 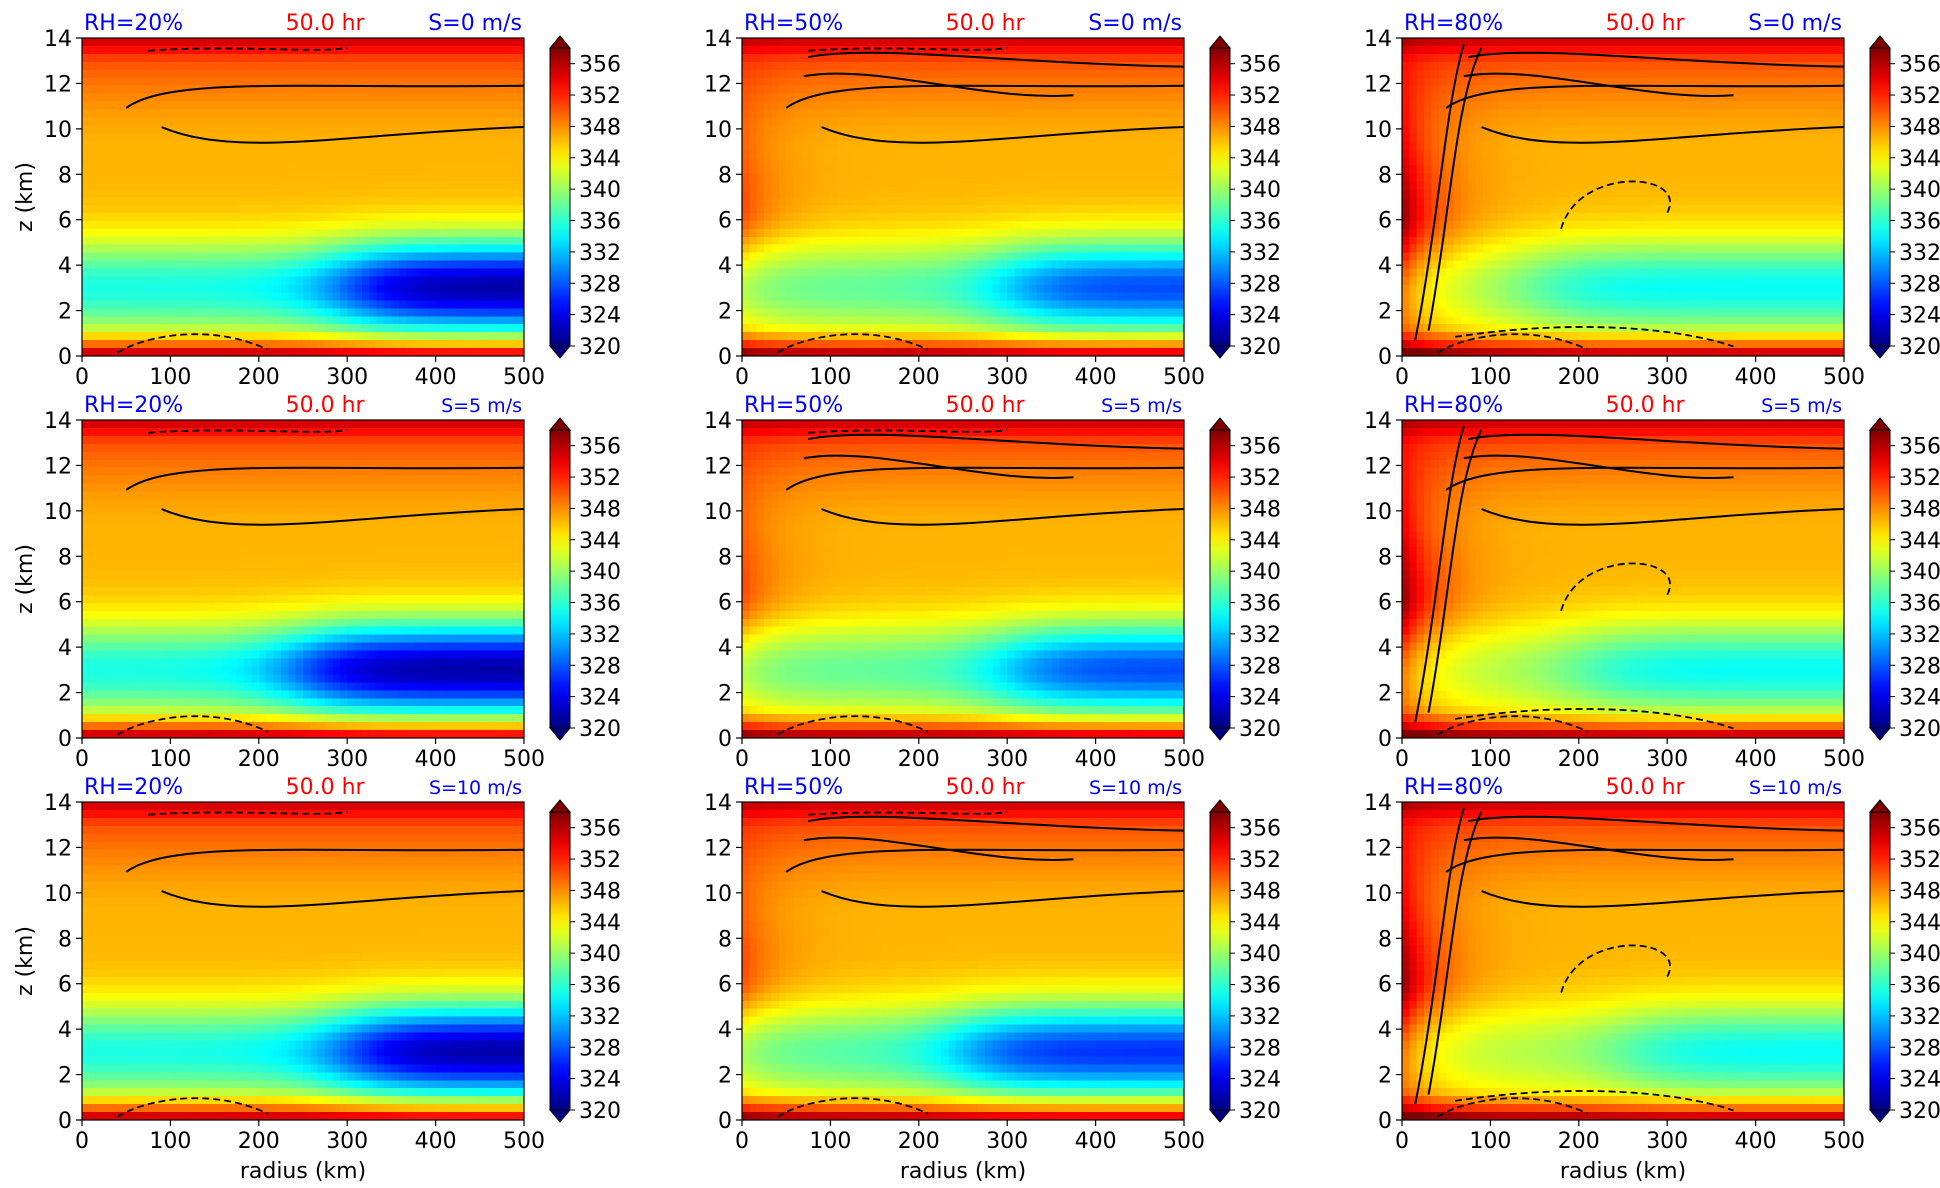 I want to click on y-tick-label: 0, so click(x=65, y=357).